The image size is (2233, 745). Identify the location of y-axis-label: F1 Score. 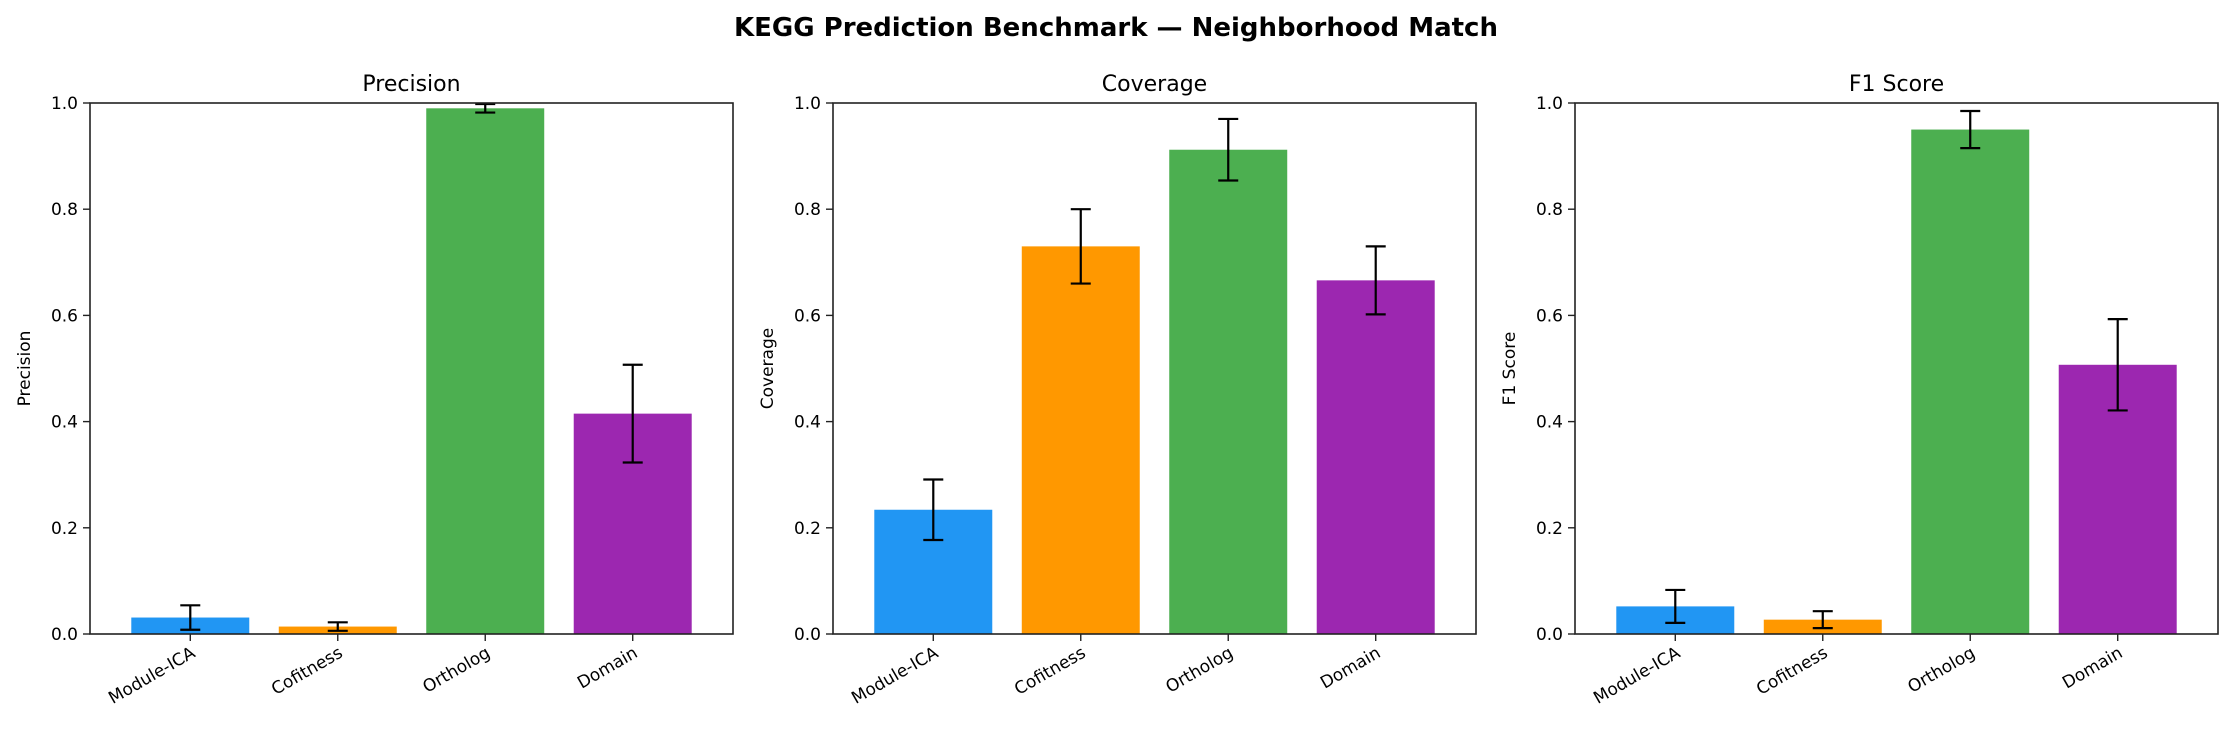
(1510, 369).